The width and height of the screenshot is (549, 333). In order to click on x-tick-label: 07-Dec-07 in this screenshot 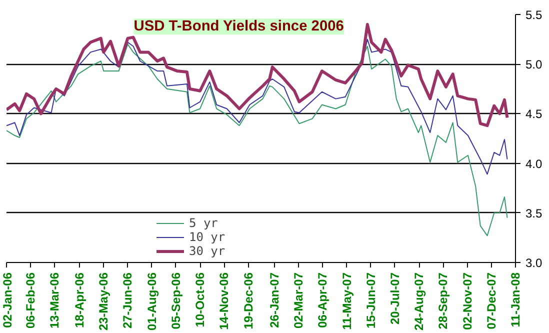, I will do `click(491, 301)`.